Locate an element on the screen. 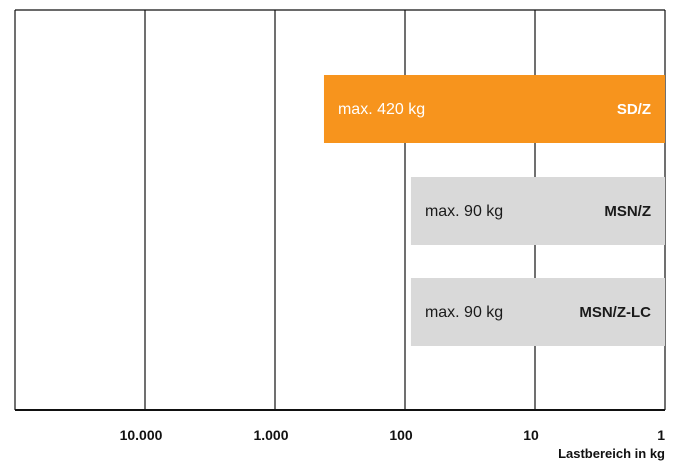 Image resolution: width=683 pixels, height=463 pixels. x-tick-label: 100 is located at coordinates (401, 435).